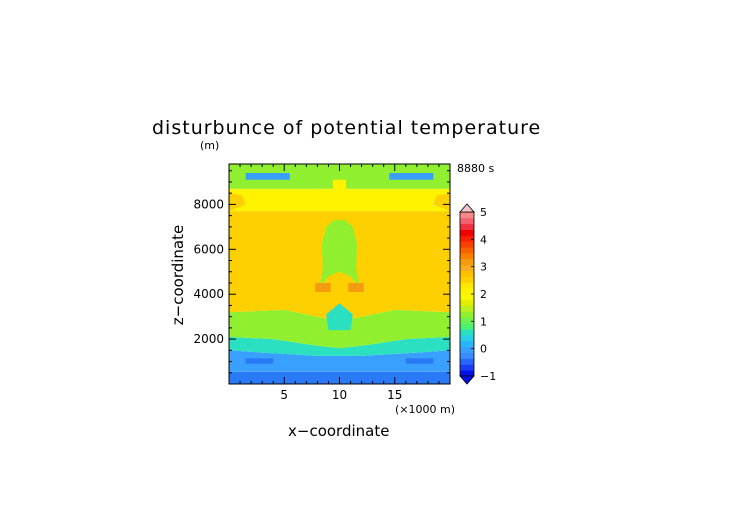 This screenshot has height=532, width=752. What do you see at coordinates (284, 395) in the screenshot?
I see `x-tick-label: 5` at bounding box center [284, 395].